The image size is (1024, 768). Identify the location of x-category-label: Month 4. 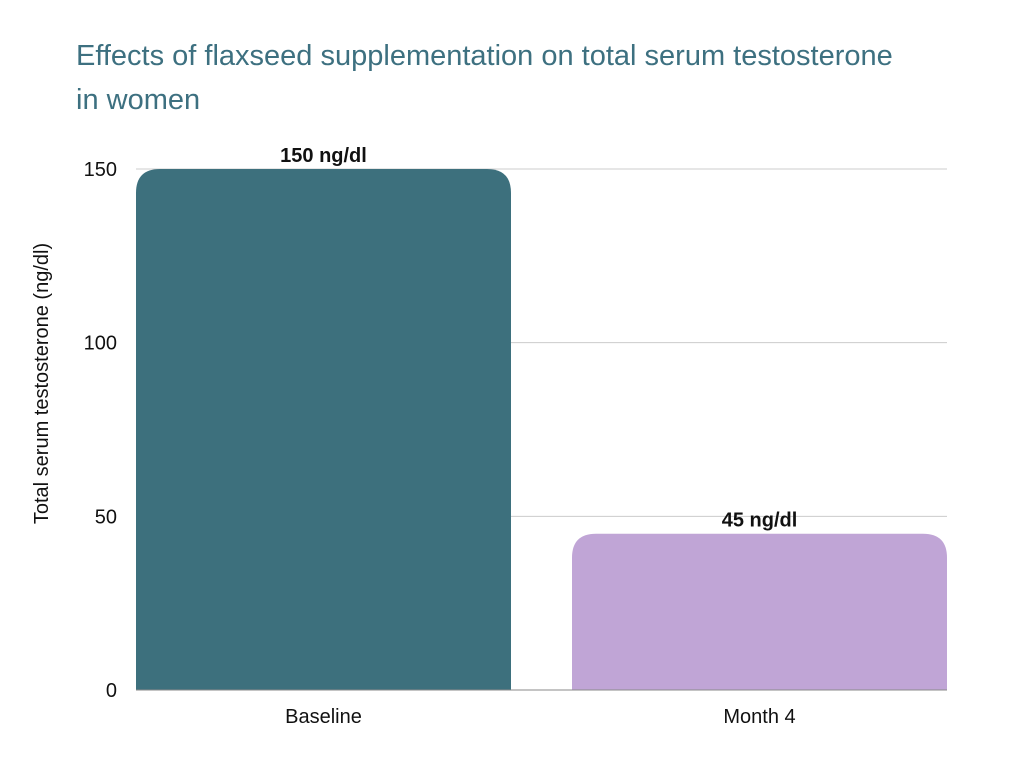
(759, 717).